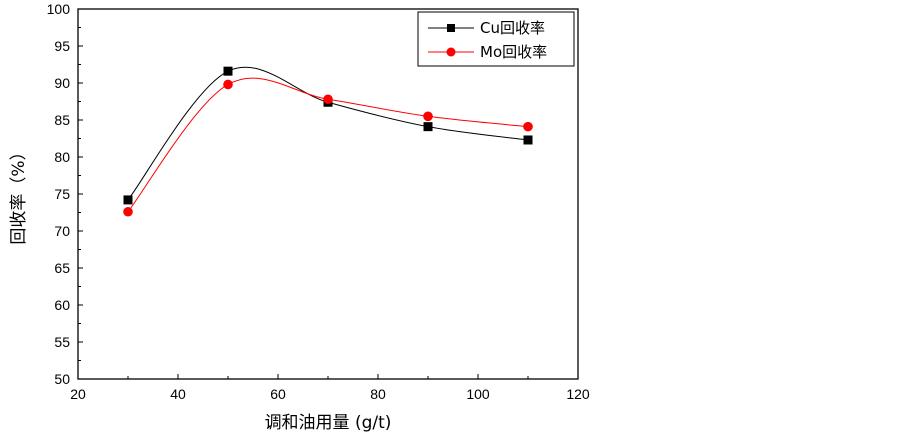 The width and height of the screenshot is (903, 437). I want to click on y-axis: 50 55 60 65 70 75 80 85 90 95 100, so click(65, 194).